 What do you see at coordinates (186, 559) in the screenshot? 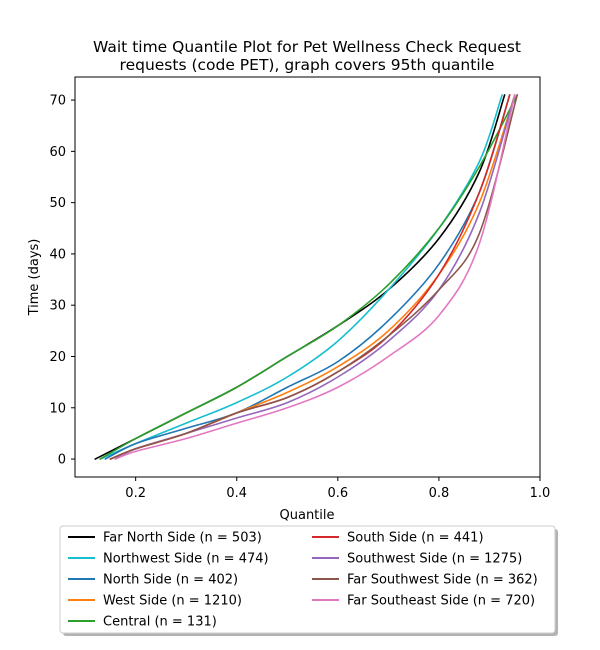
I see `legend-label-northwest-side: Northwest Side (n = 474)` at bounding box center [186, 559].